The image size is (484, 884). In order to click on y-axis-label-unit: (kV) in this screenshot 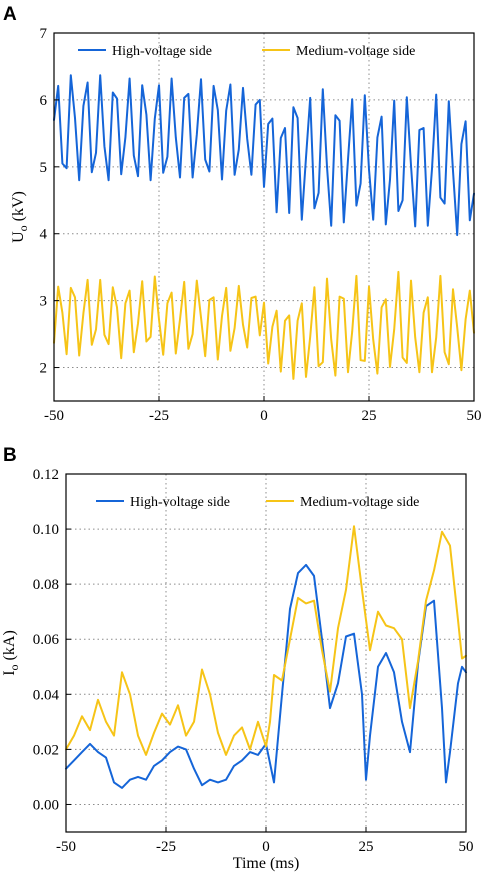, I will do `click(18, 208)`.